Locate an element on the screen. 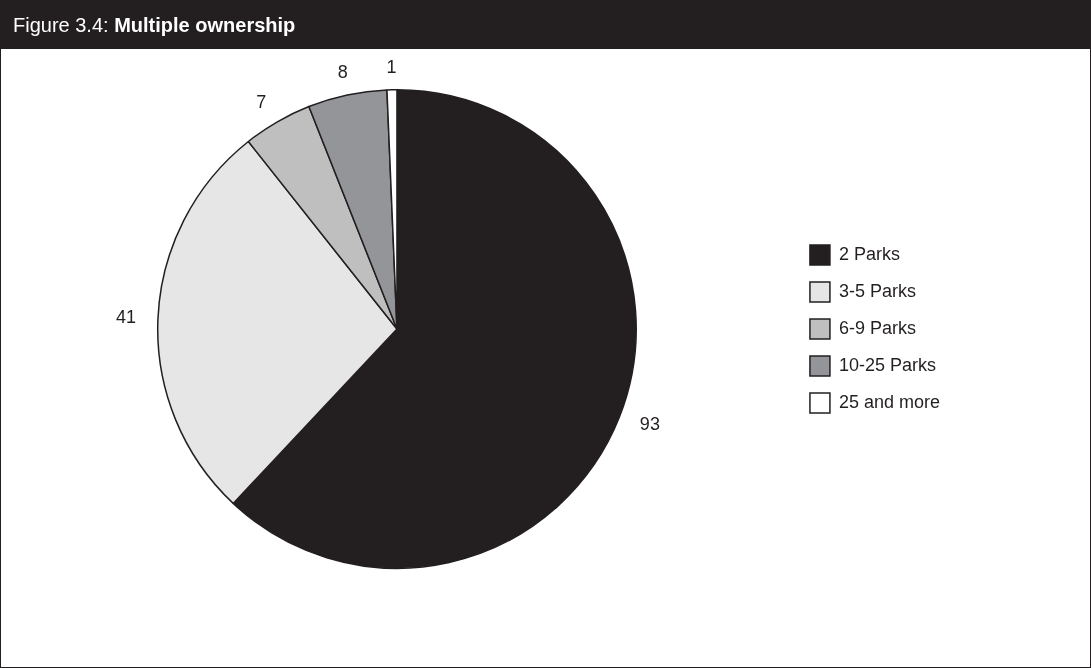 Image resolution: width=1091 pixels, height=668 pixels. data-label: 8 is located at coordinates (342, 72).